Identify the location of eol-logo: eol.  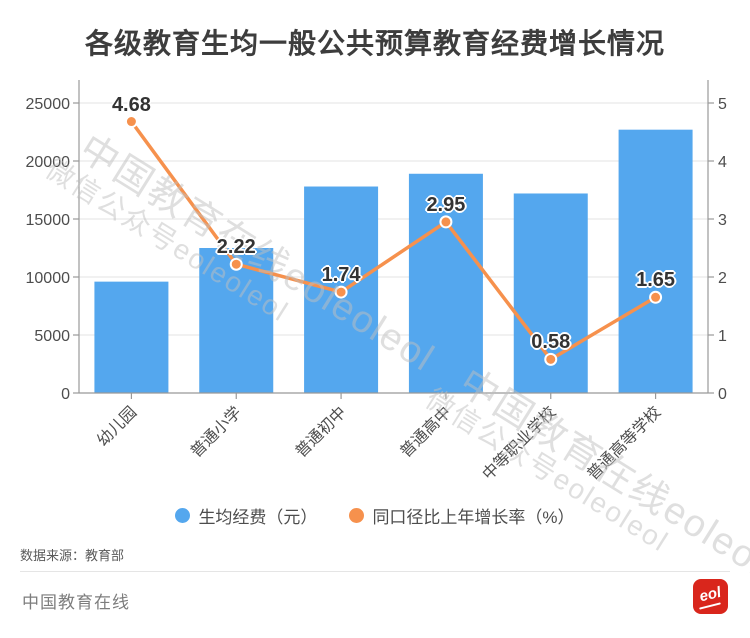
(710, 596).